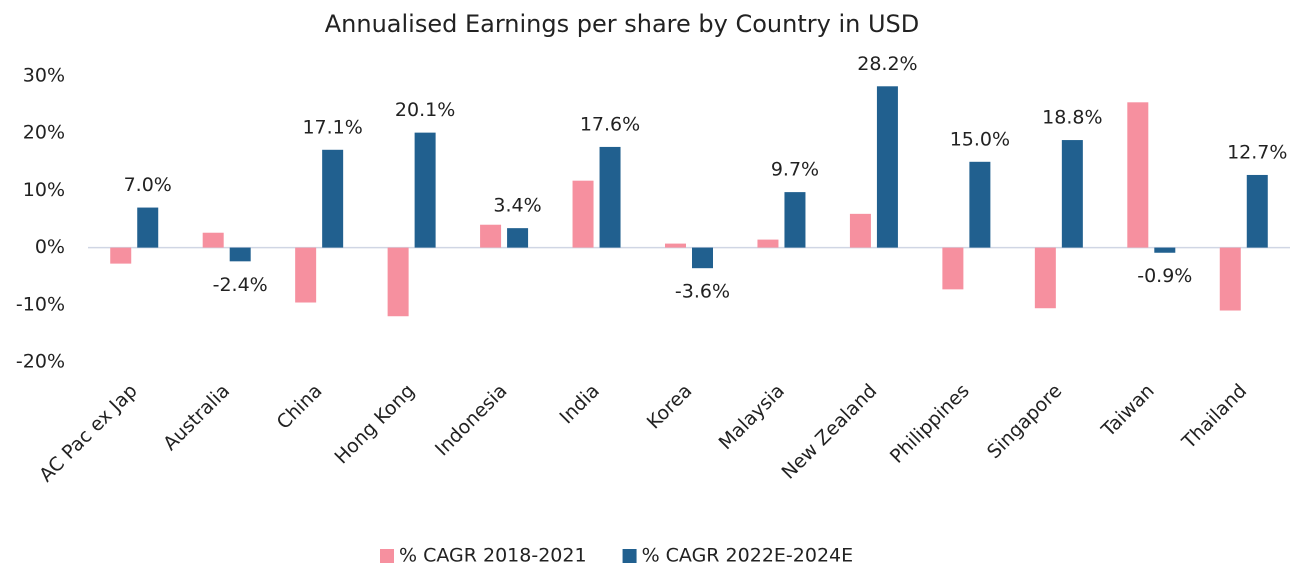  I want to click on value-label: 7.0%, so click(148, 185).